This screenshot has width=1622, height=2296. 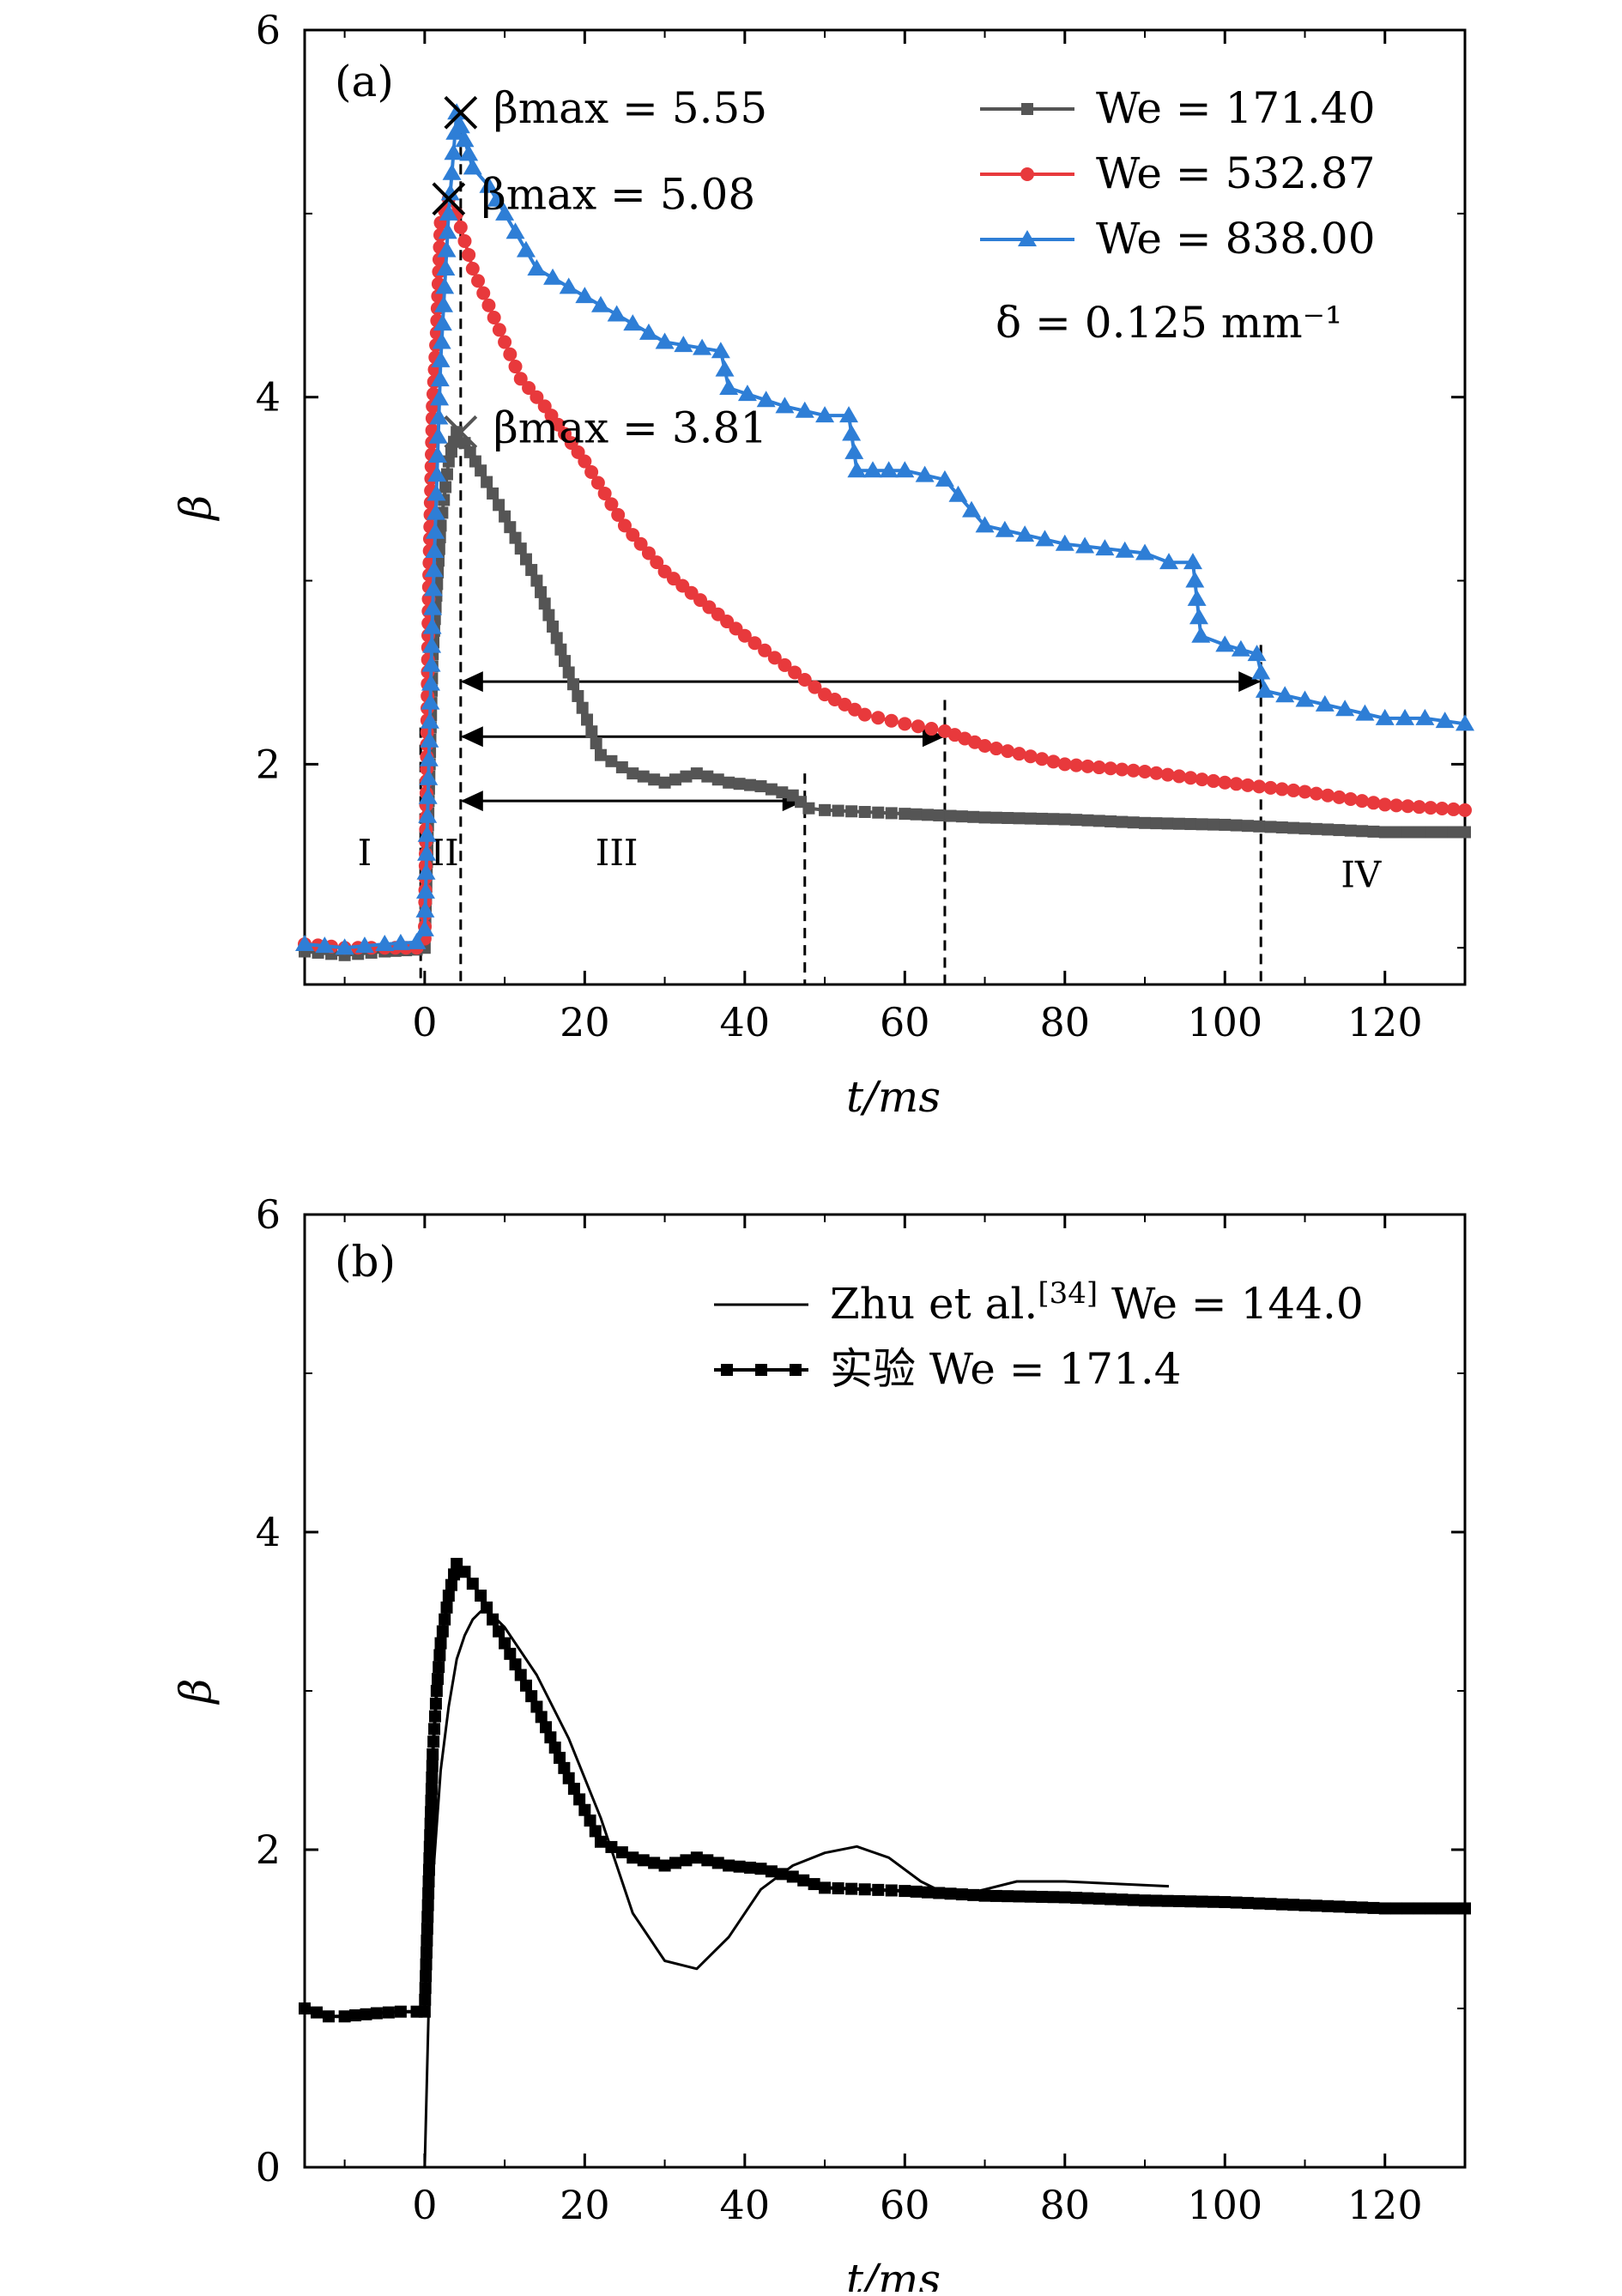 What do you see at coordinates (196, 1692) in the screenshot?
I see `y-axis-title: β` at bounding box center [196, 1692].